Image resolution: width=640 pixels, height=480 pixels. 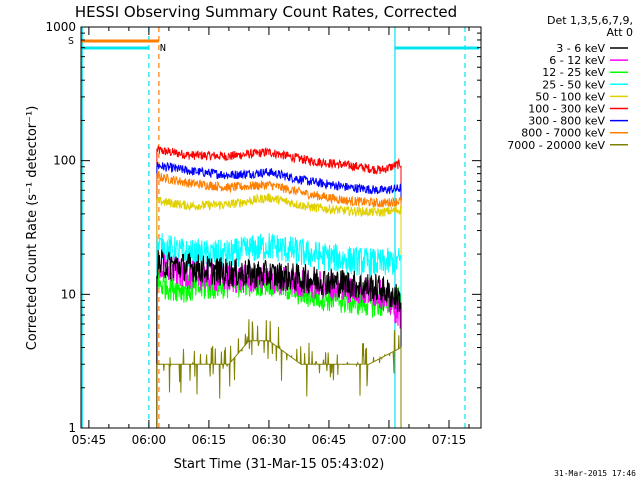 What do you see at coordinates (573, 72) in the screenshot?
I see `legend-entry: 12 - 25 keV` at bounding box center [573, 72].